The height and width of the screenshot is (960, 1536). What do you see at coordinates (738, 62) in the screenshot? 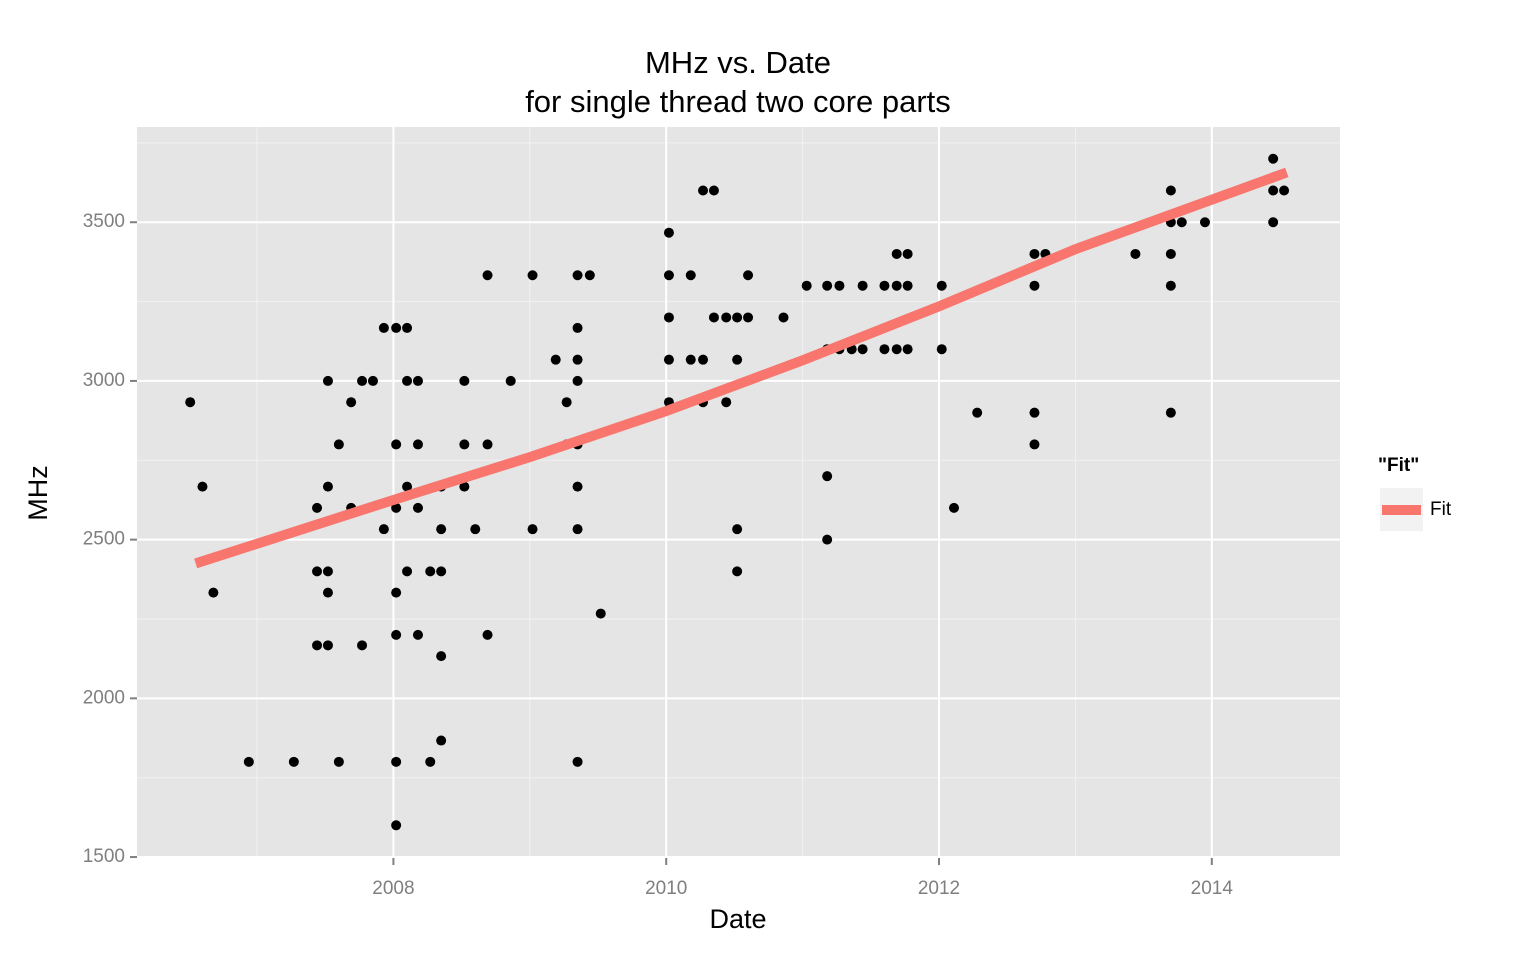
I see `chart-title: MHz vs. Date` at bounding box center [738, 62].